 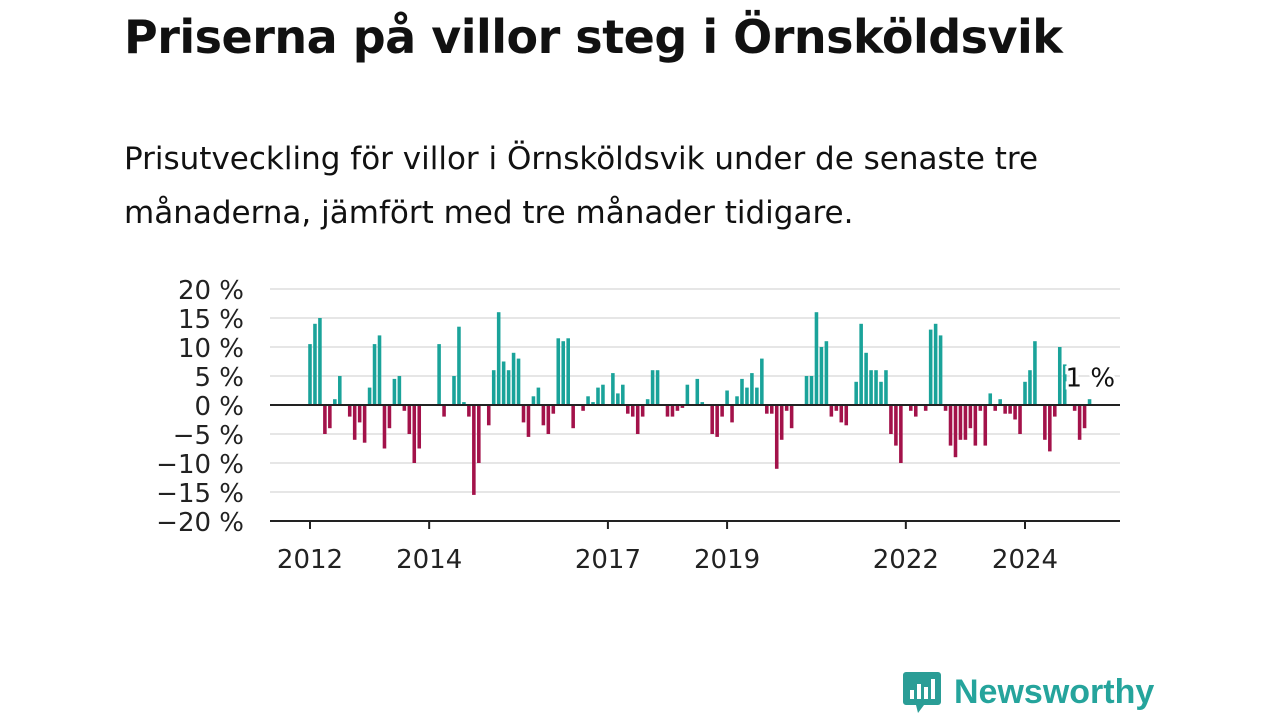 I want to click on y-tick-label: −15 %, so click(x=200, y=494).